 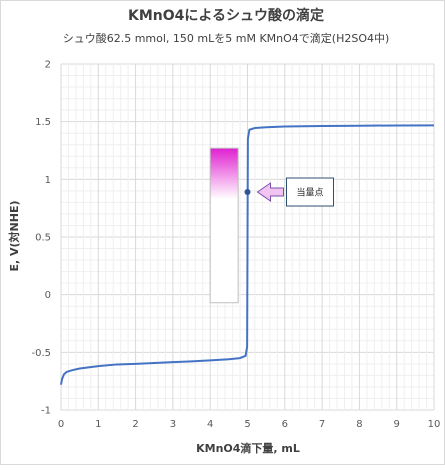 What do you see at coordinates (226, 15) in the screenshot?
I see `chart-title: KMnO4によるシュウ酸の滴定` at bounding box center [226, 15].